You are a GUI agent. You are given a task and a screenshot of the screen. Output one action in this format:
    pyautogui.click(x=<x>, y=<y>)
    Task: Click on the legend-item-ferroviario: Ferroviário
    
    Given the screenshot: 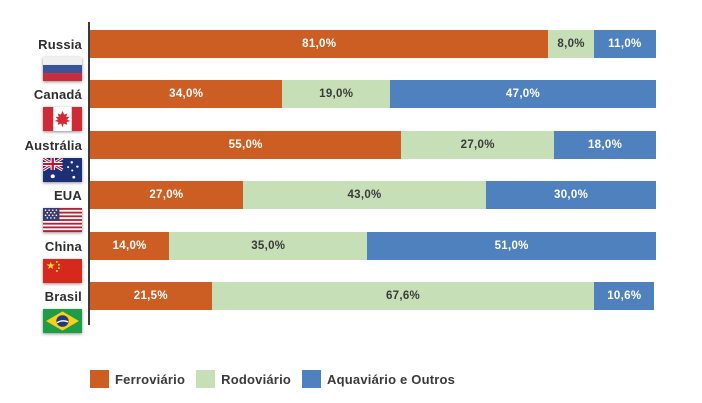 What is the action you would take?
    pyautogui.click(x=137, y=379)
    